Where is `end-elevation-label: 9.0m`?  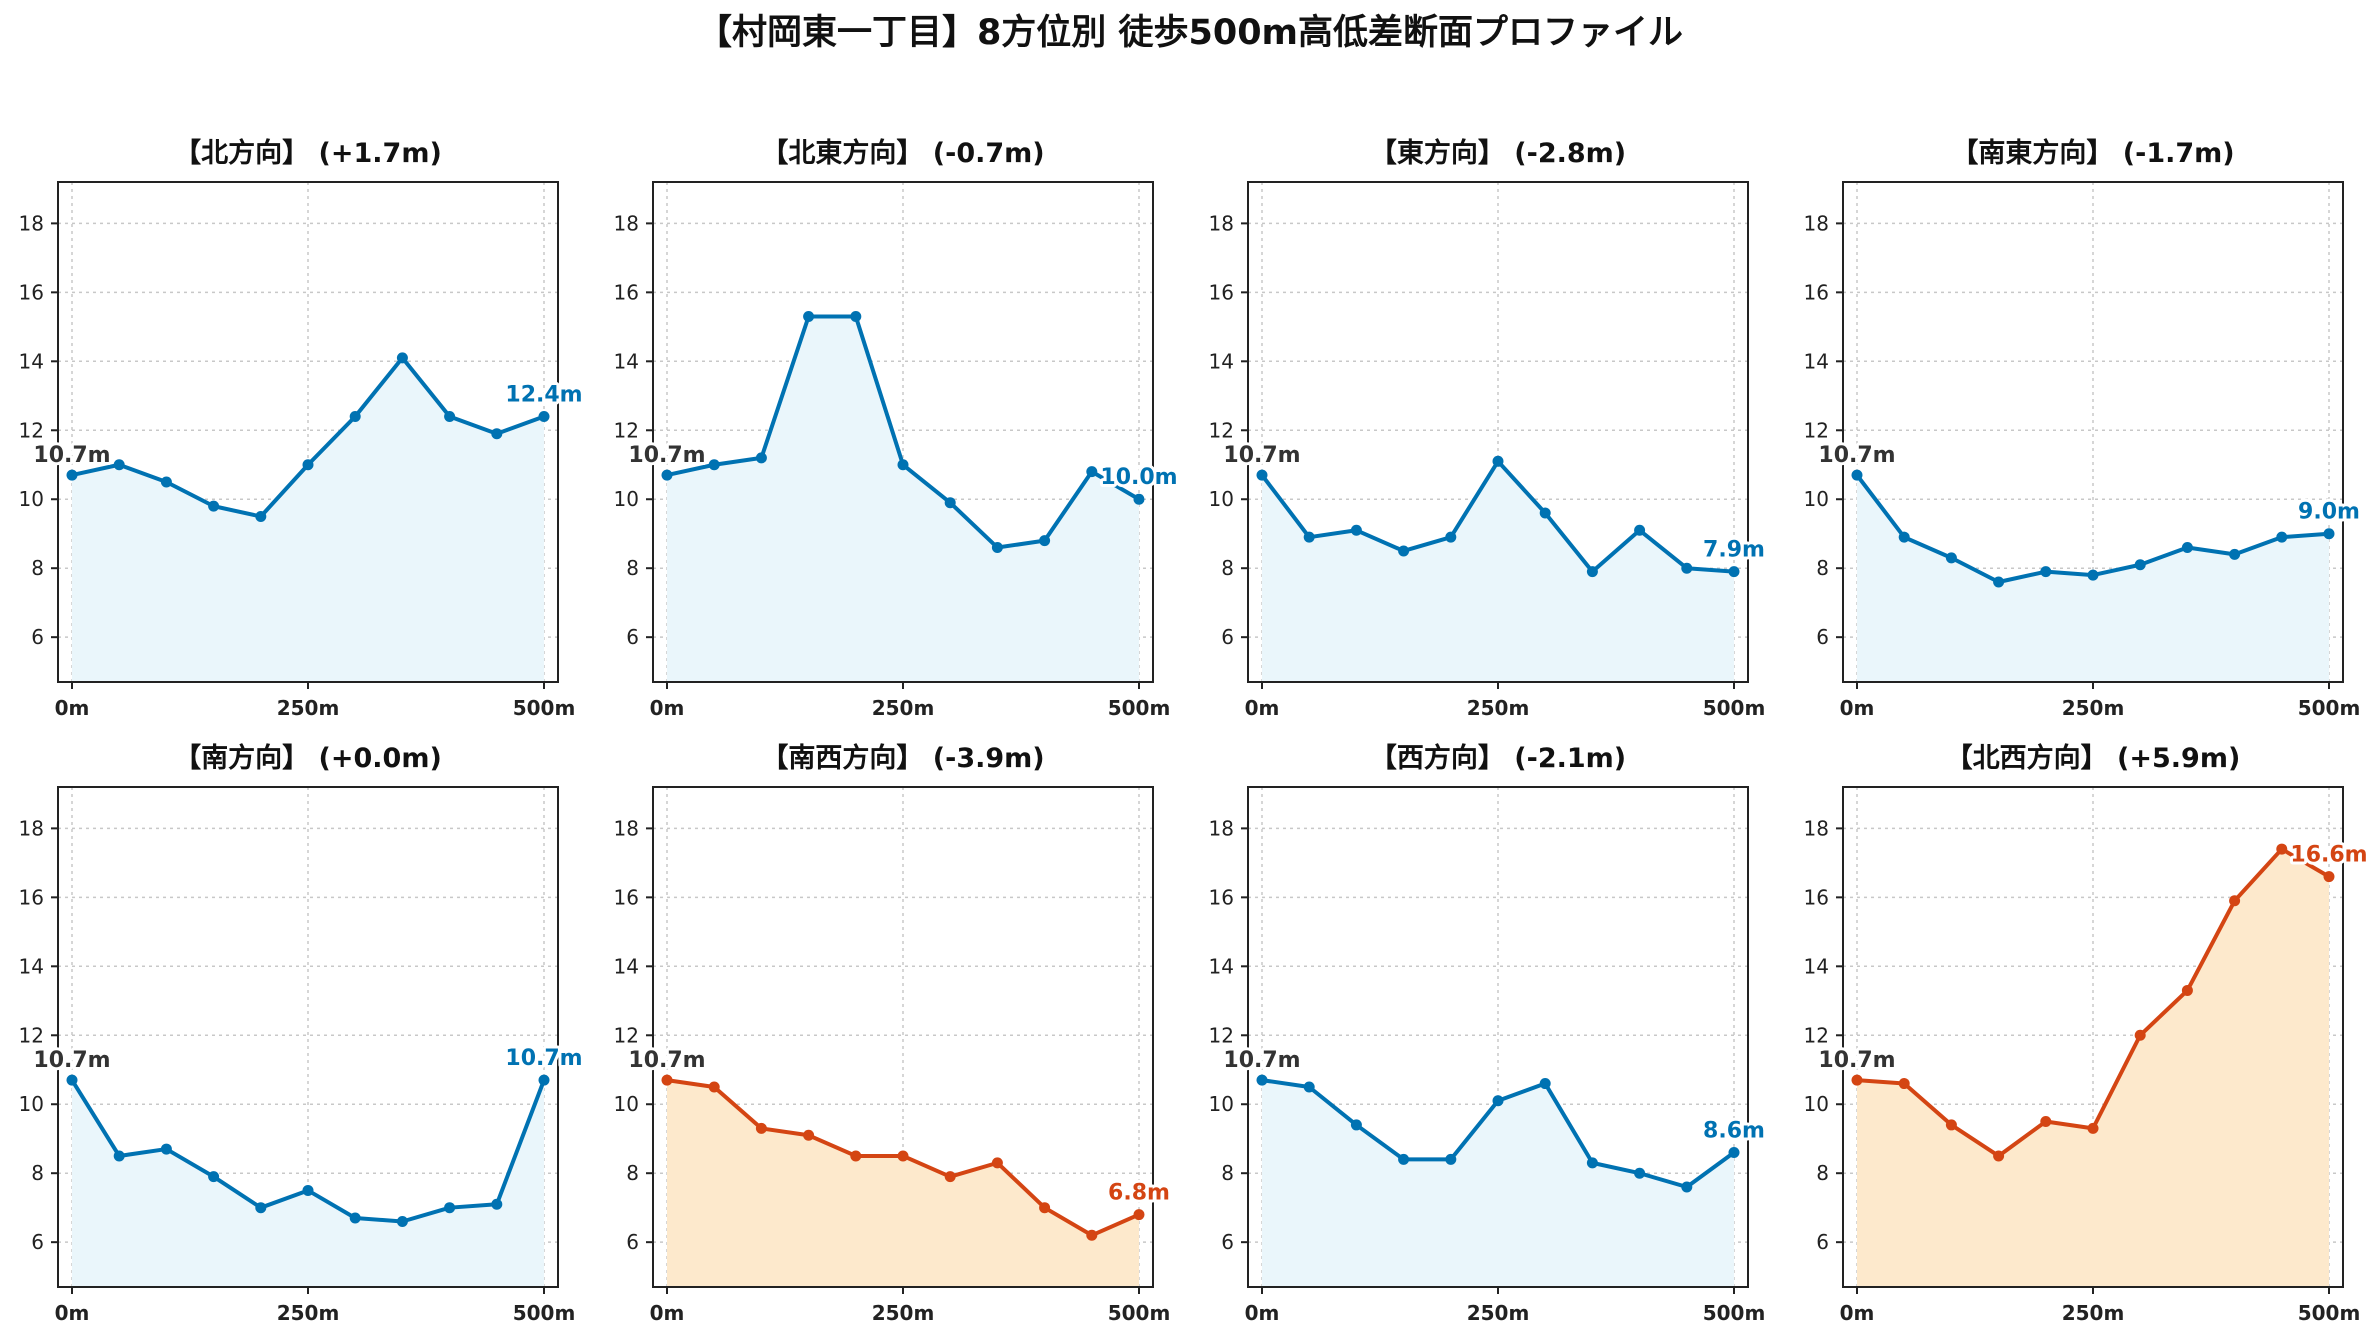
end-elevation-label: 9.0m is located at coordinates (2329, 512).